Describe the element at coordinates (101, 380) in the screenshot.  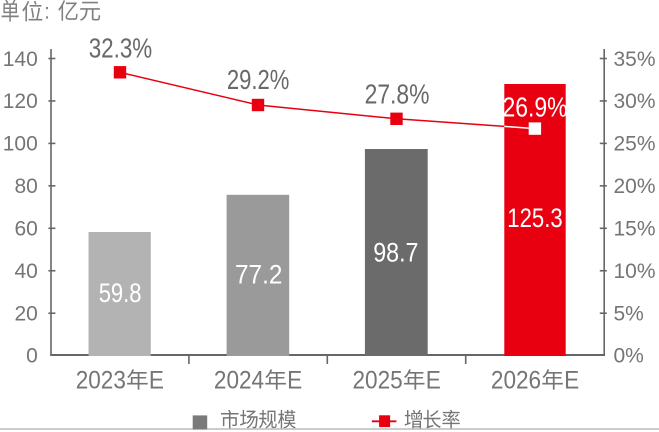
I see `svg-text: 2023` at that location.